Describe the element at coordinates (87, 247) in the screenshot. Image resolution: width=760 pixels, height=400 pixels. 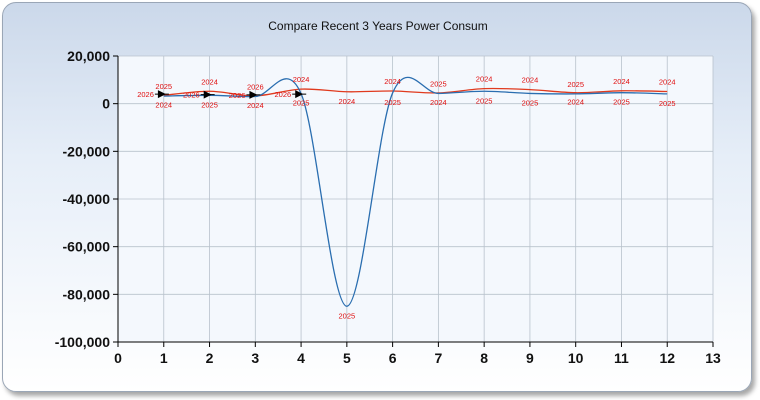
I see `y-tick-label: -60,000` at that location.